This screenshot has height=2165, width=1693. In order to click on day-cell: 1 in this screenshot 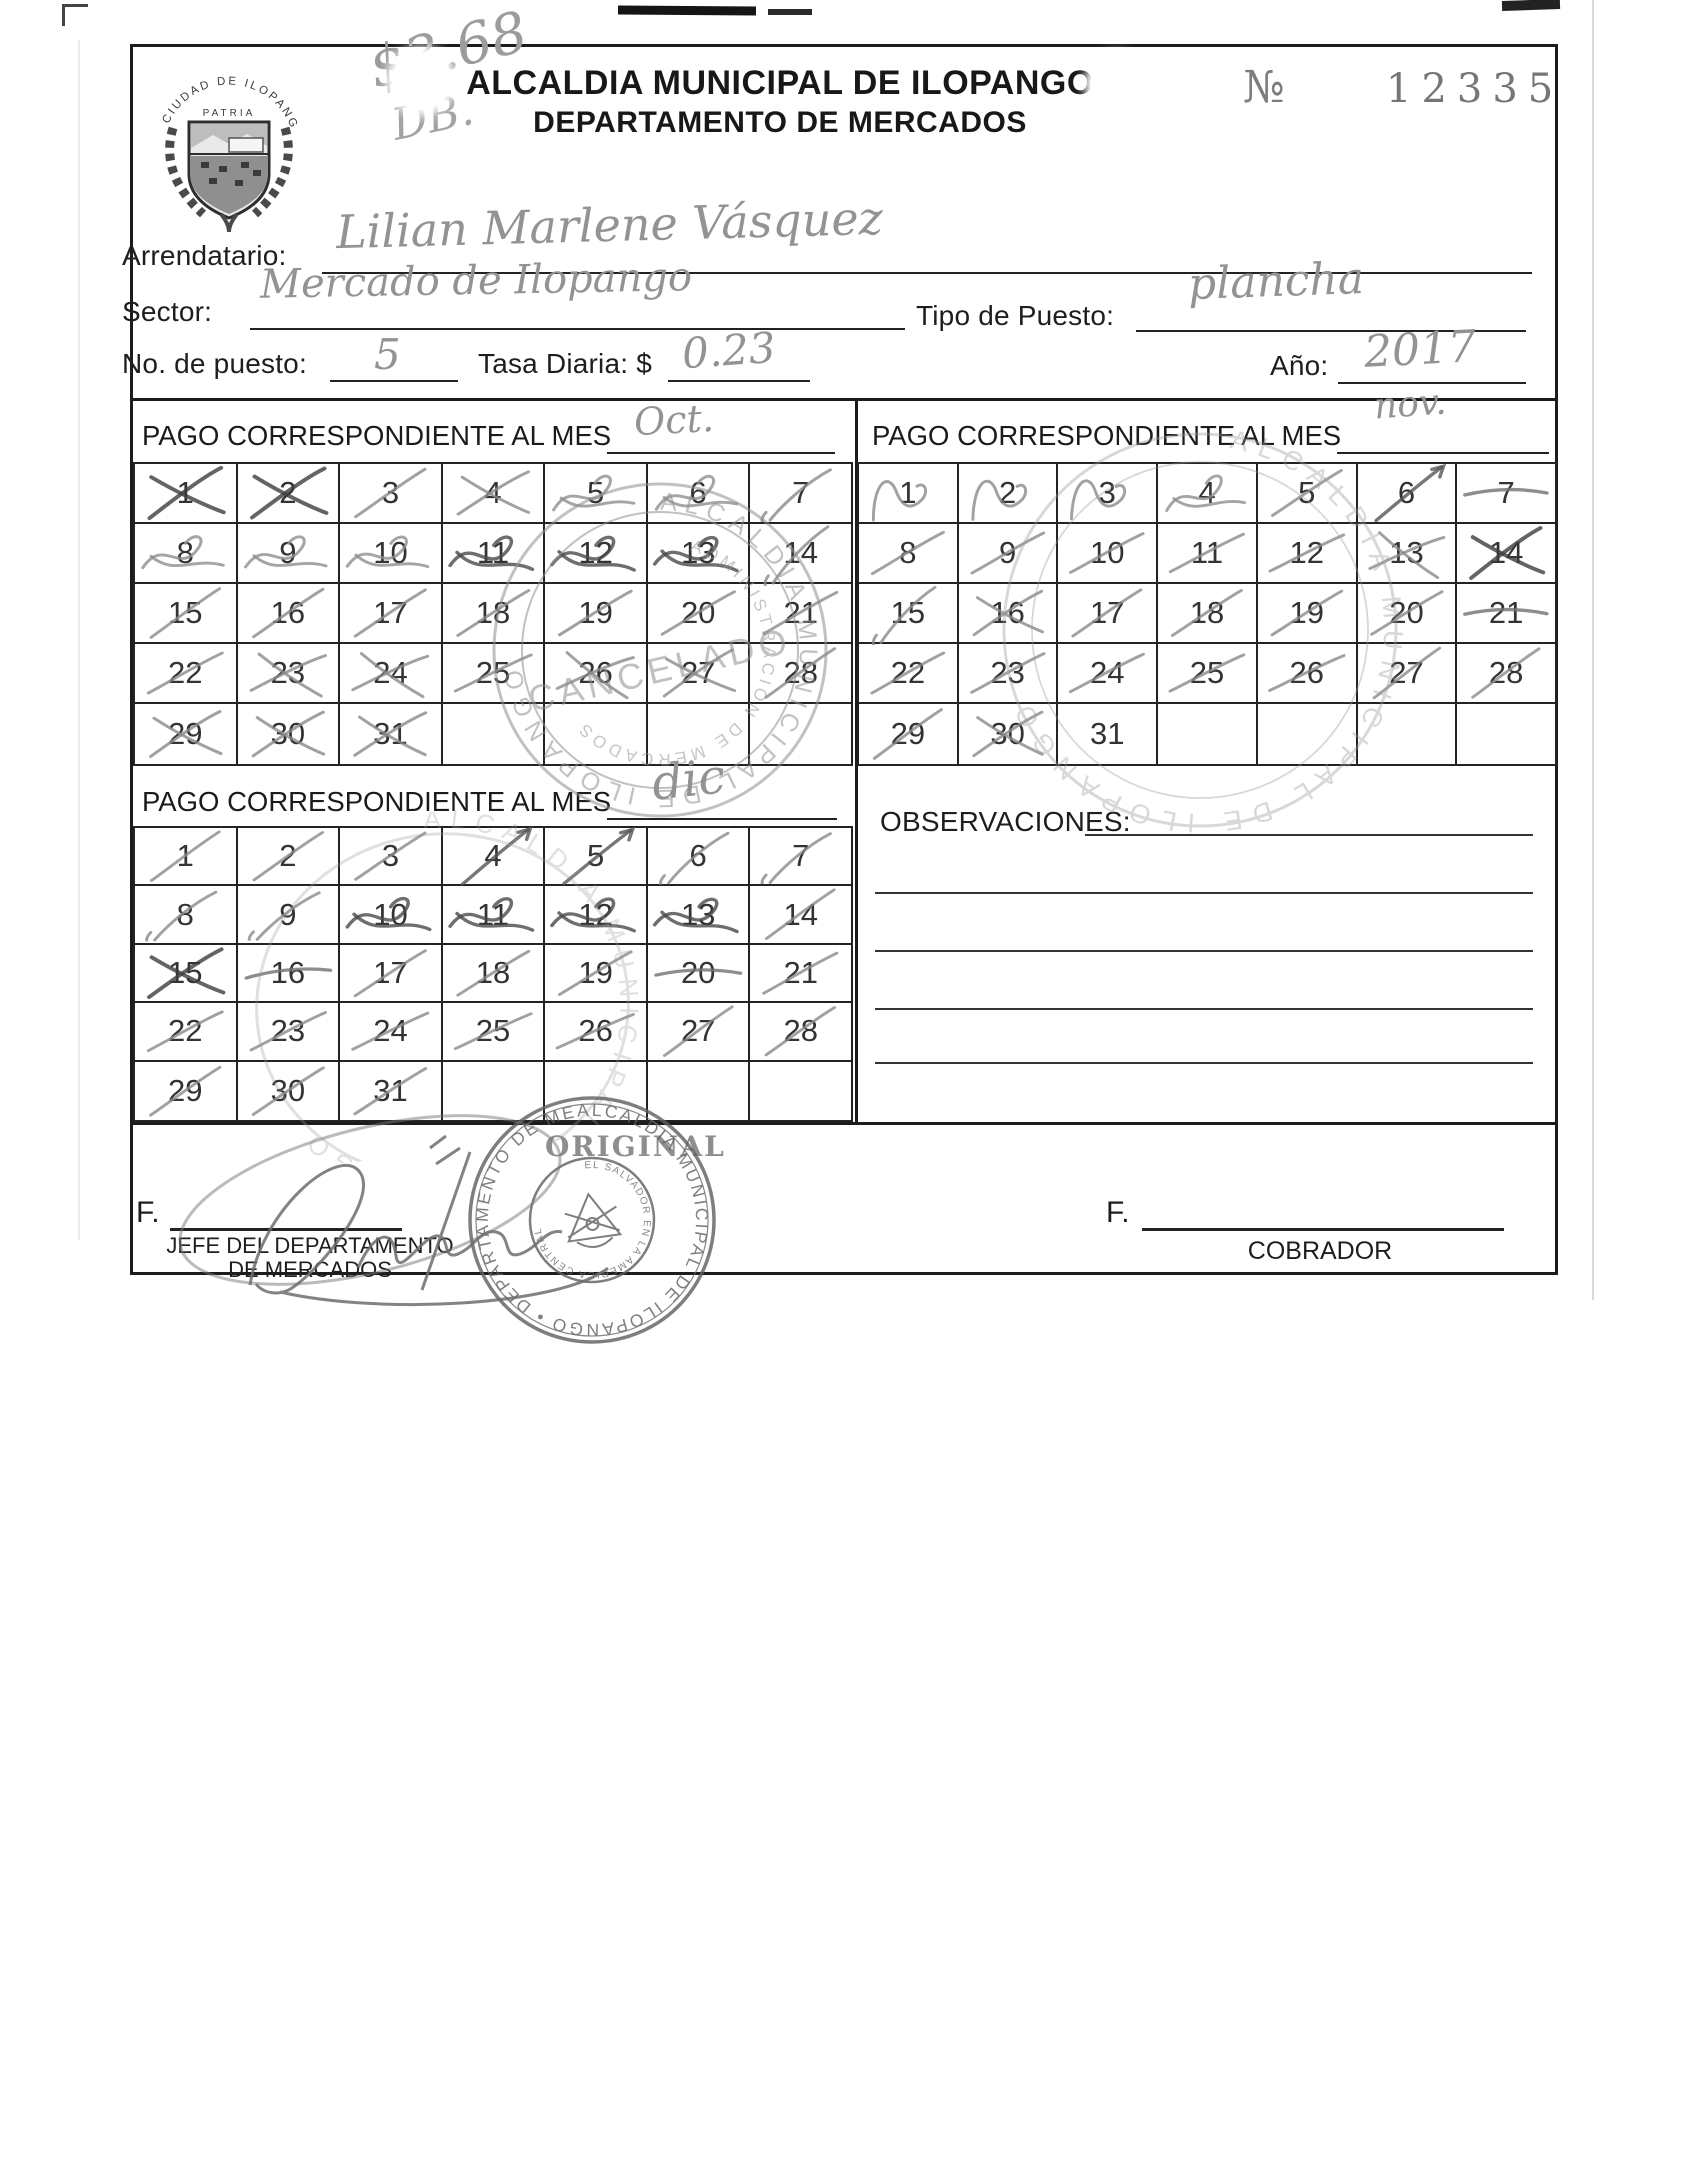, I will do `click(186, 857)`.